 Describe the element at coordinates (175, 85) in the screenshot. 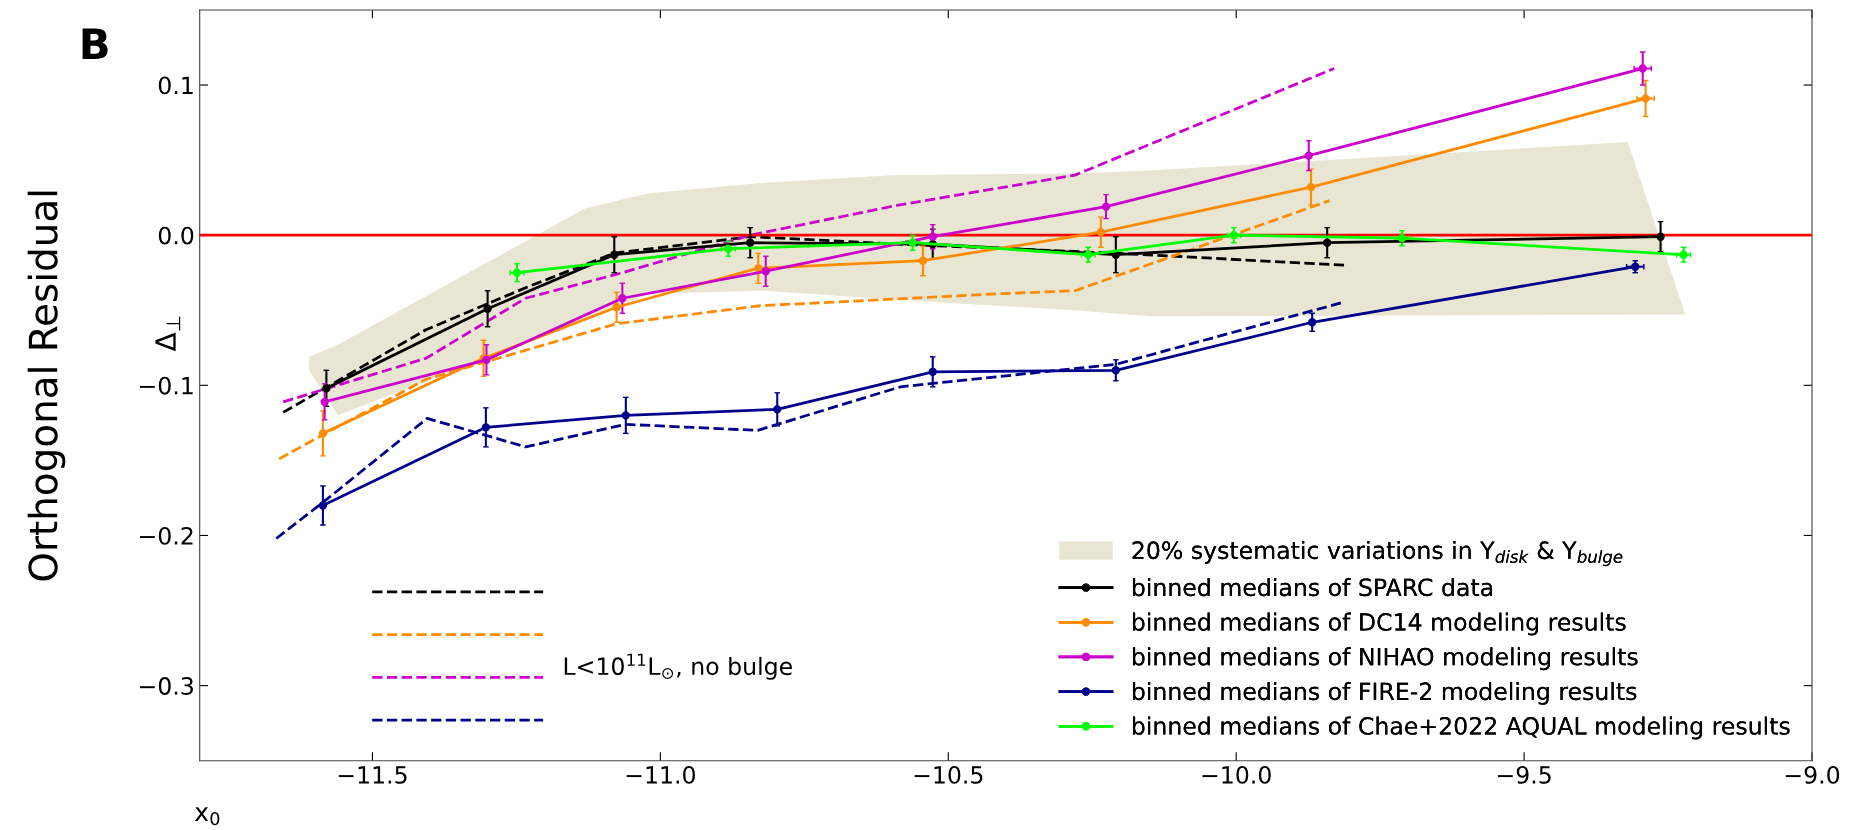

I see `y-tick-label: 0.1` at that location.